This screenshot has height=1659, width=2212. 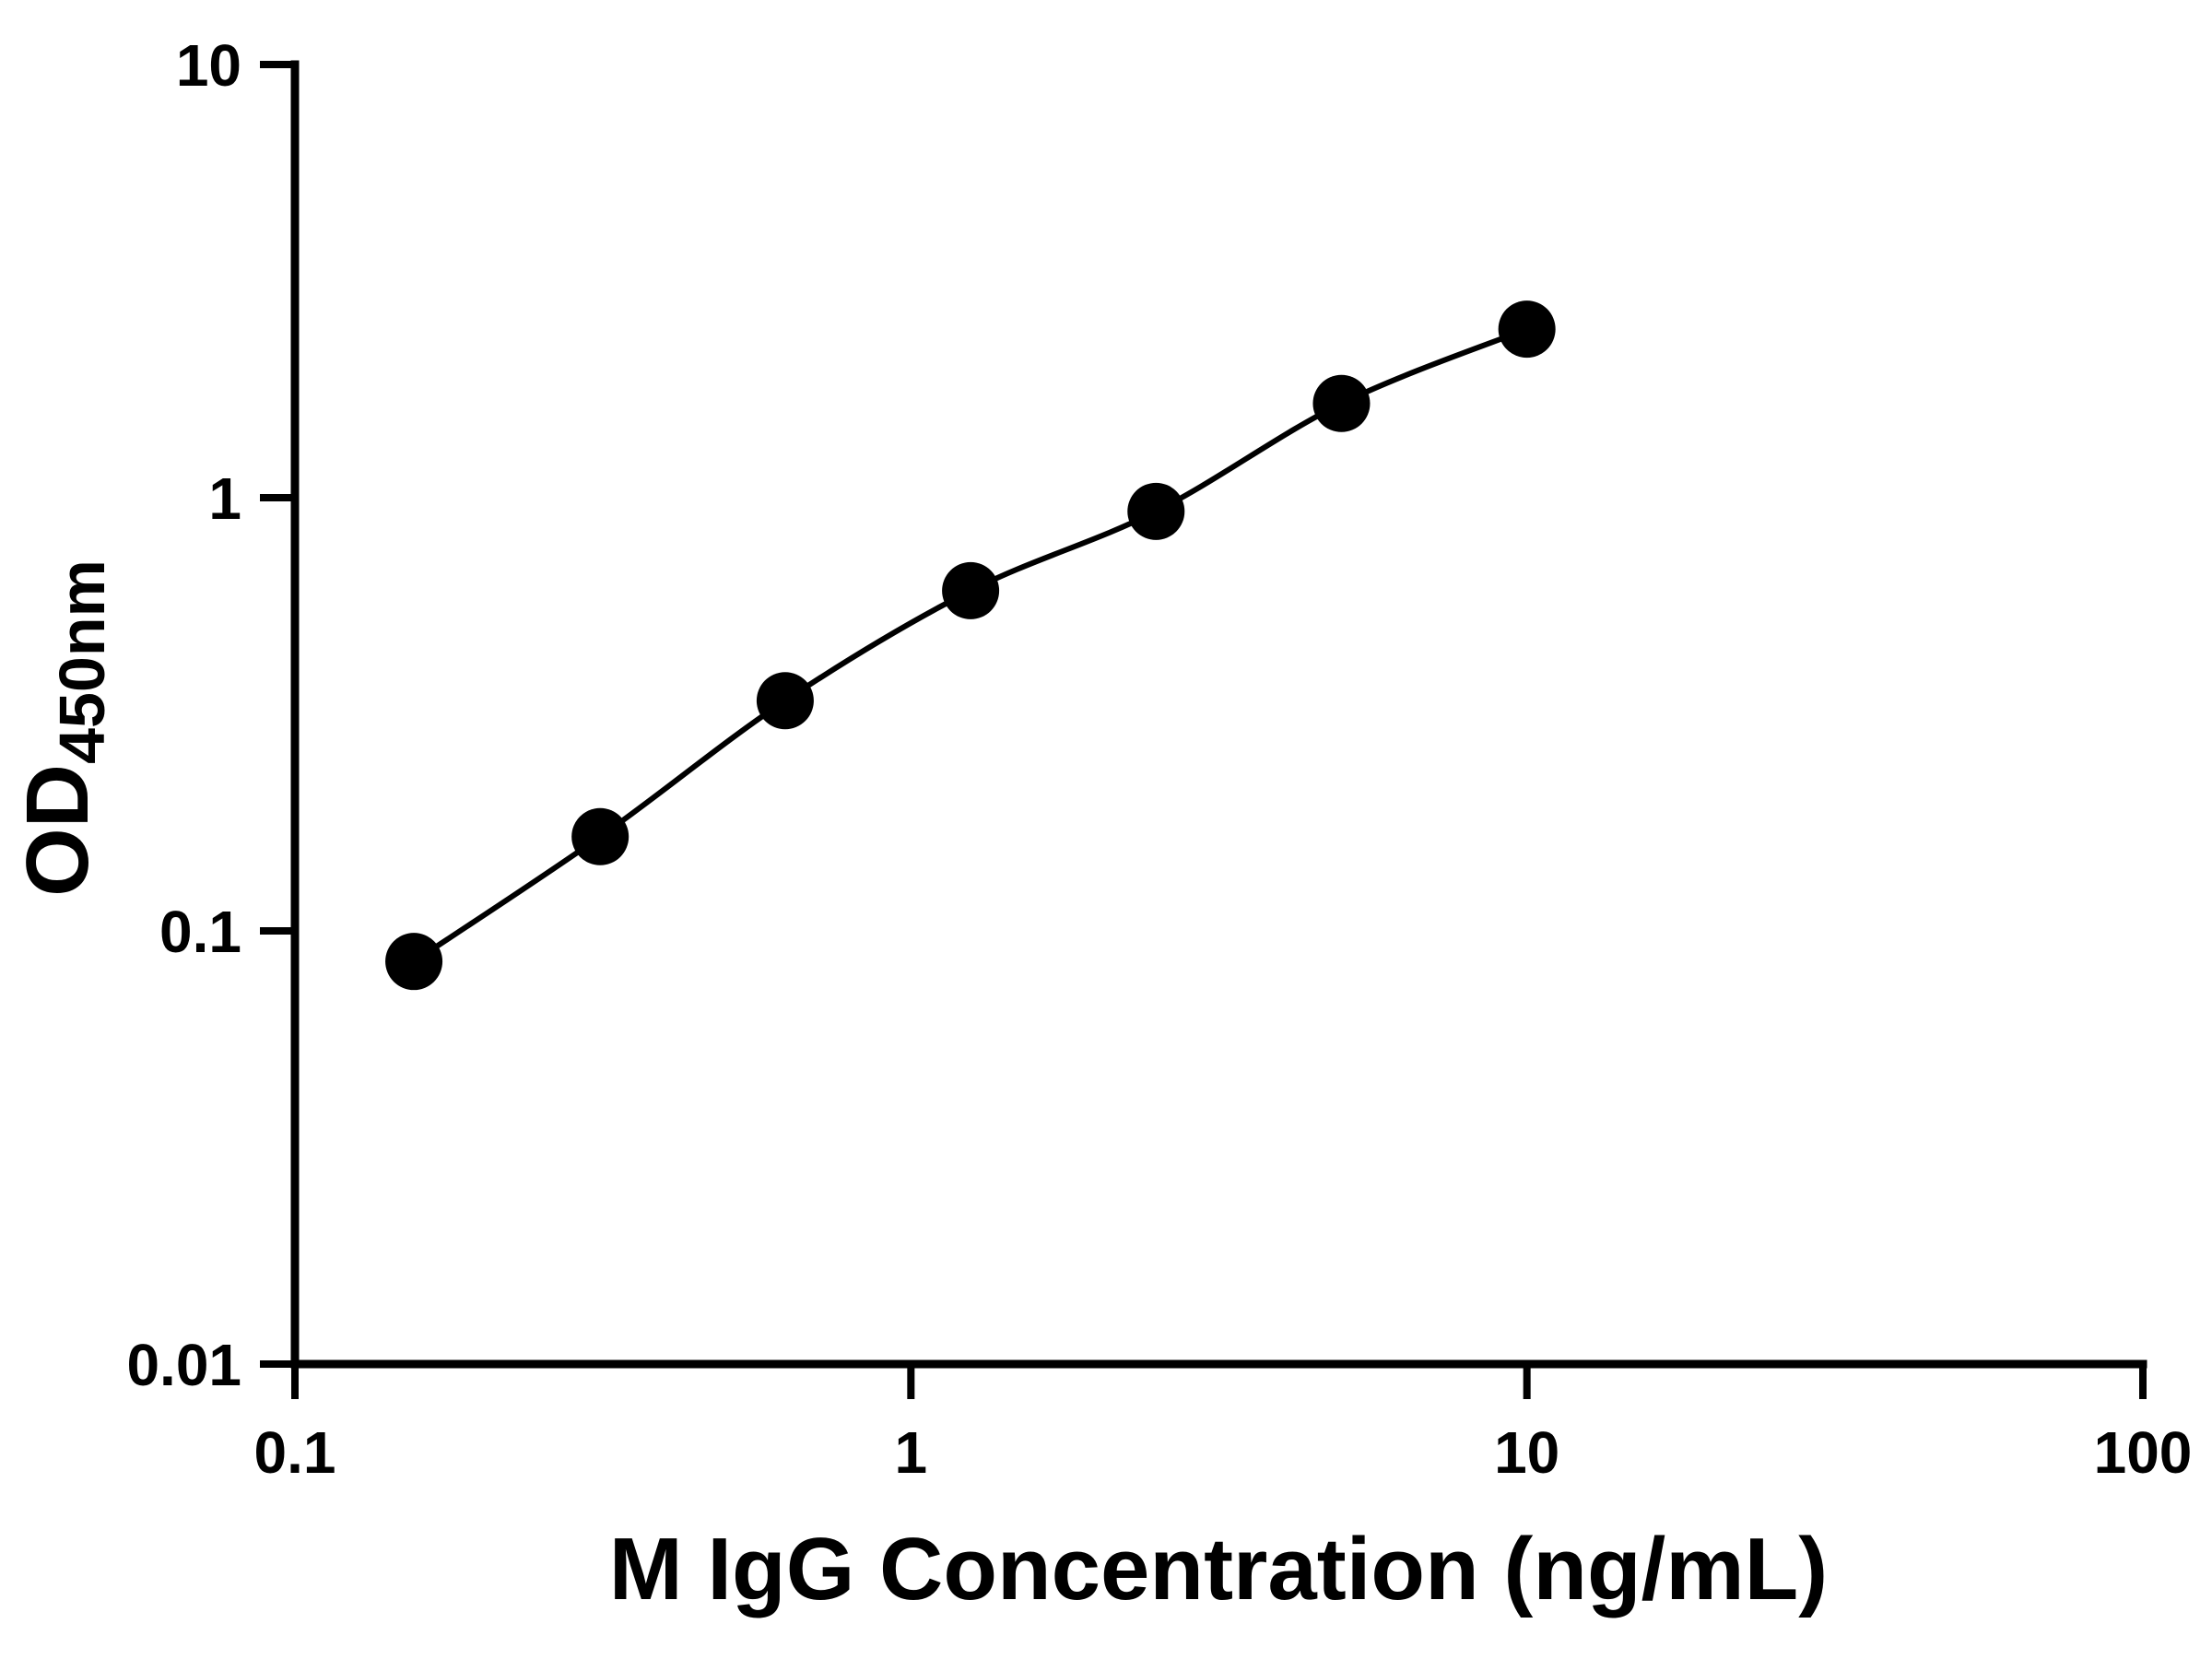 I want to click on y-tick-label: 10, so click(x=208, y=65).